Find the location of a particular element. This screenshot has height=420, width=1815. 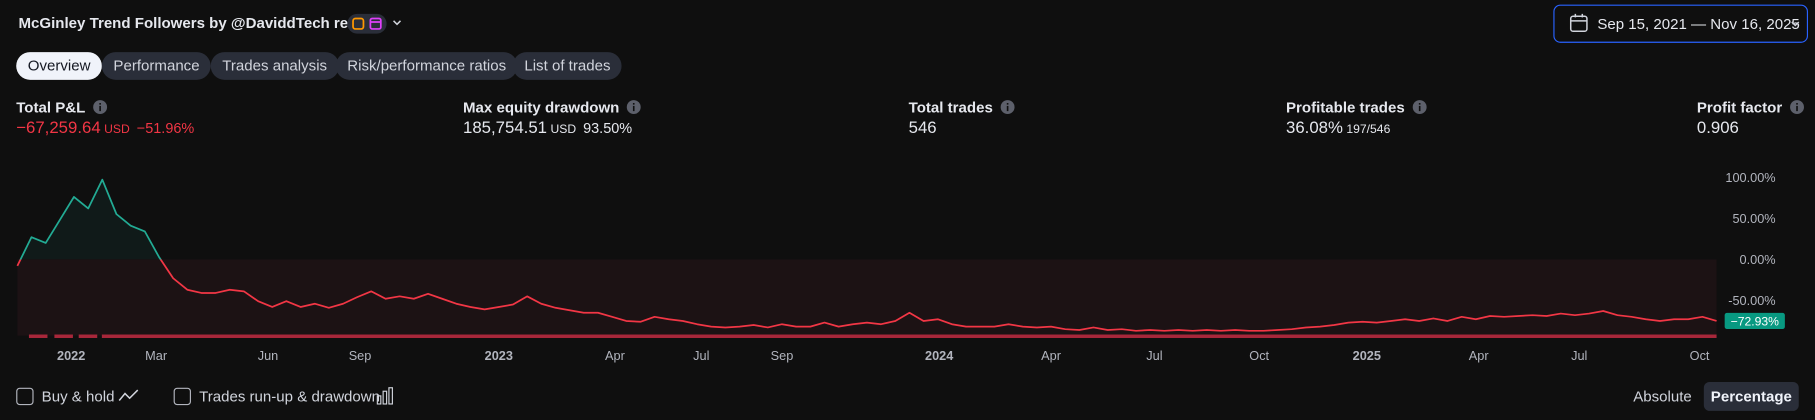

last-value-label: −72.93% is located at coordinates (1755, 322).